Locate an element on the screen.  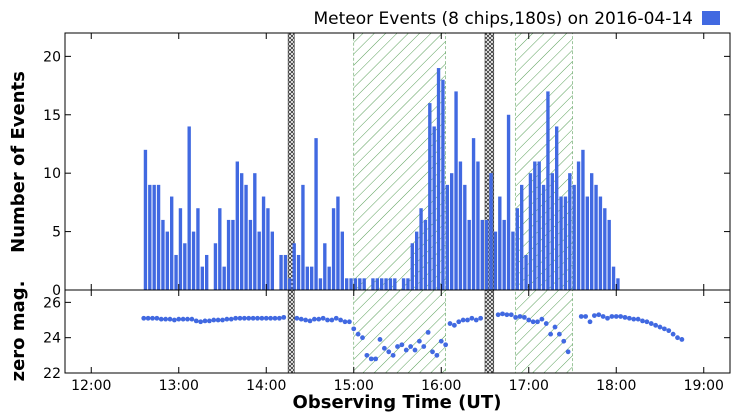
zero-mag-points is located at coordinates (413, 336).